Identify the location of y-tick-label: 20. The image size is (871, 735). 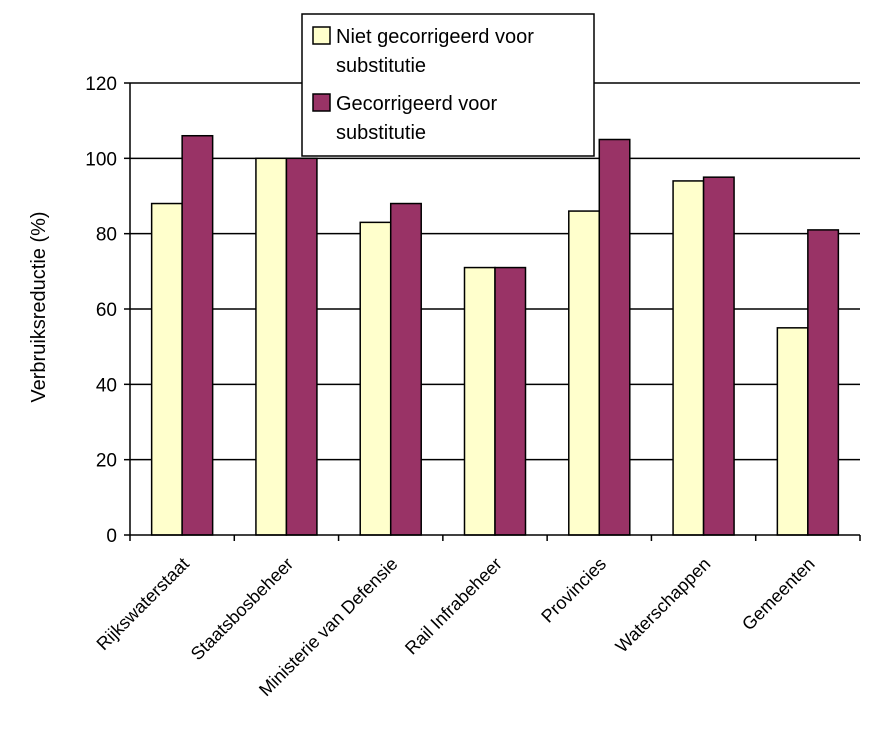
(106, 461).